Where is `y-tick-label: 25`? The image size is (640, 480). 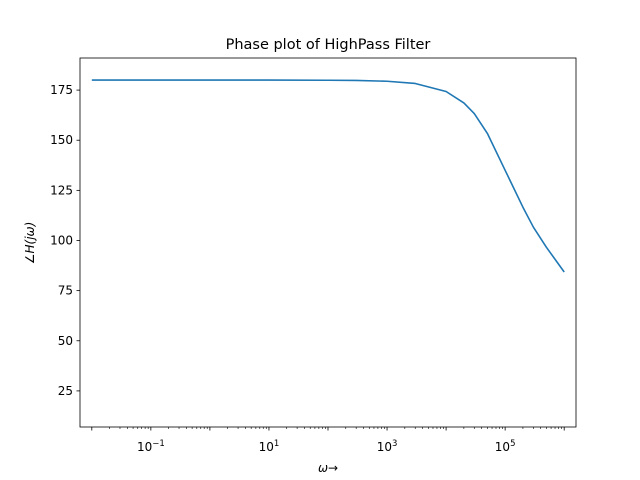 y-tick-label: 25 is located at coordinates (65, 391).